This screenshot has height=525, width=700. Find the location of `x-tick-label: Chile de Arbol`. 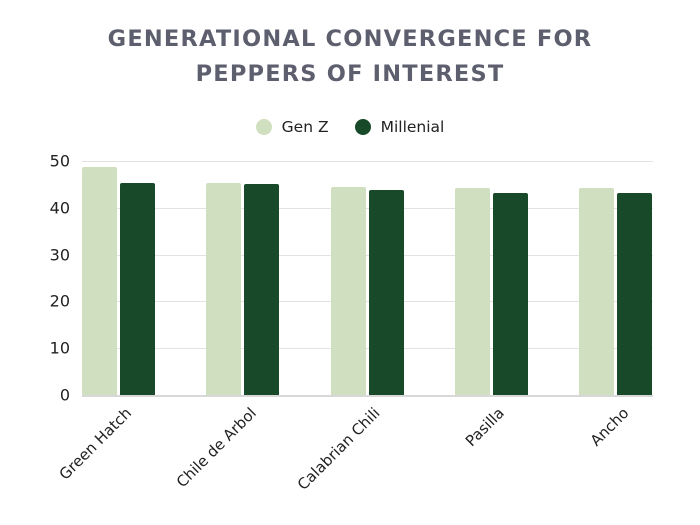

x-tick-label: Chile de Arbol is located at coordinates (216, 448).